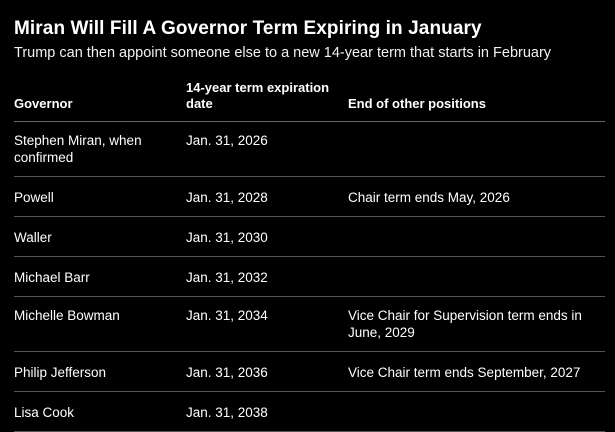  Describe the element at coordinates (267, 196) in the screenshot. I see `cell-expiration: Jan. 31, 2028` at that location.